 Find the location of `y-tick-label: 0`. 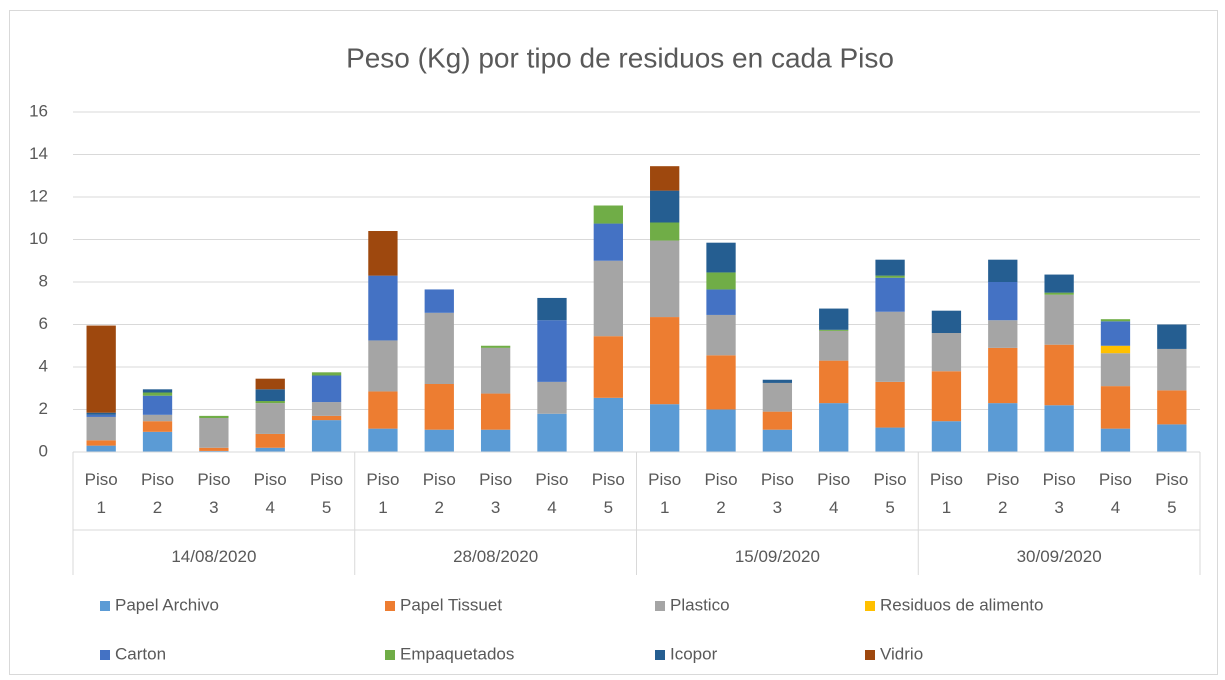

y-tick-label: 0 is located at coordinates (43, 450).